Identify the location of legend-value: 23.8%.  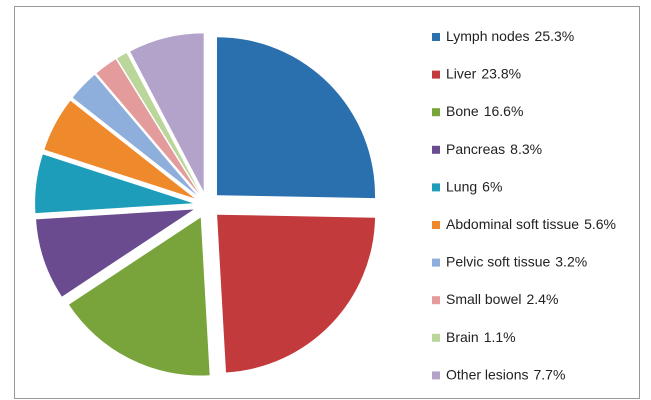
(501, 73).